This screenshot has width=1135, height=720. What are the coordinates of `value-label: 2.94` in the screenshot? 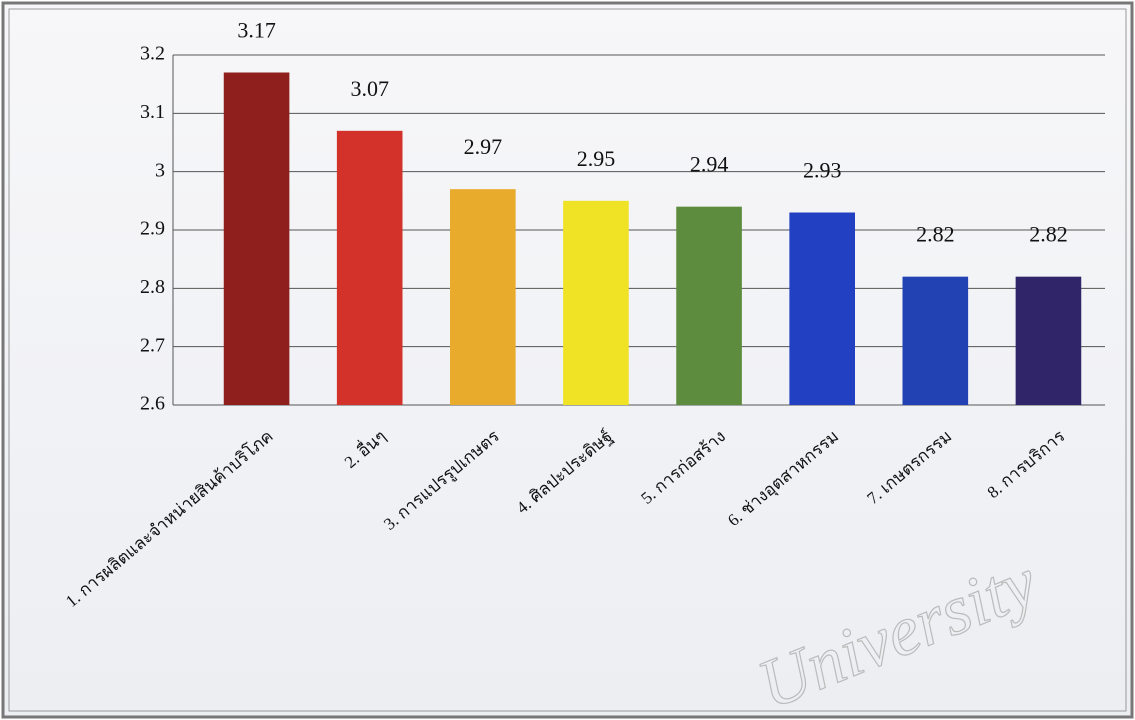 It's located at (709, 164).